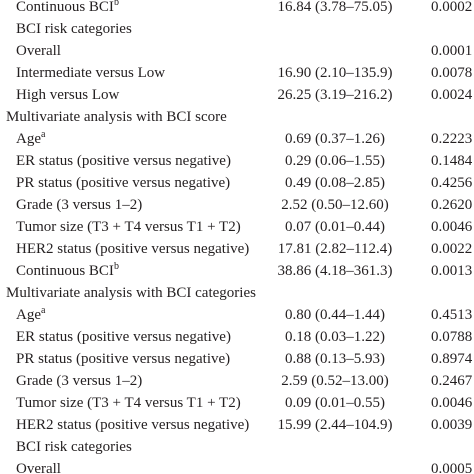 Image resolution: width=474 pixels, height=474 pixels. I want to click on hazard-ratio: 26.25 (3.19–216.2), so click(335, 95).